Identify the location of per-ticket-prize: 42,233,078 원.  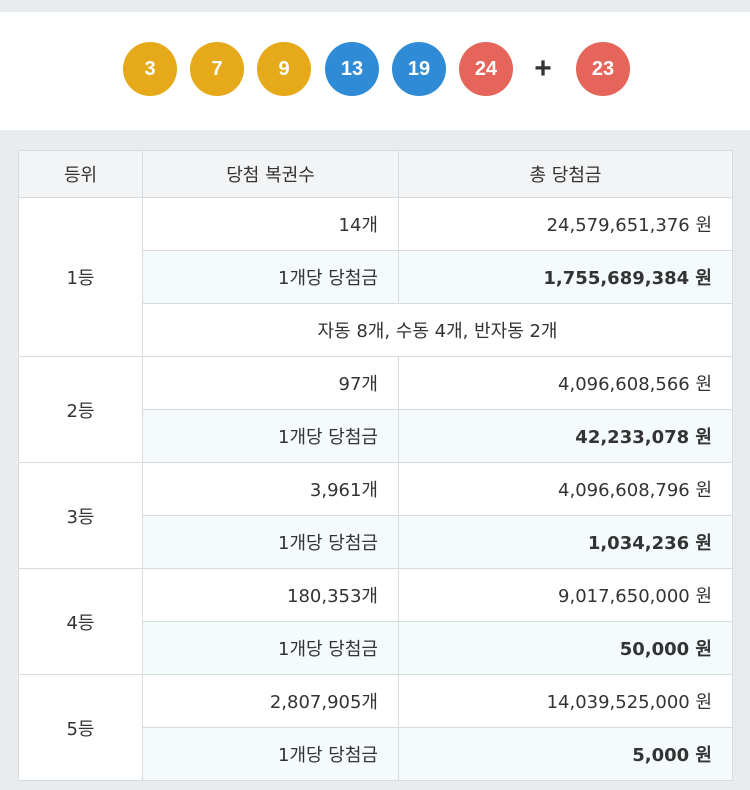
(565, 436).